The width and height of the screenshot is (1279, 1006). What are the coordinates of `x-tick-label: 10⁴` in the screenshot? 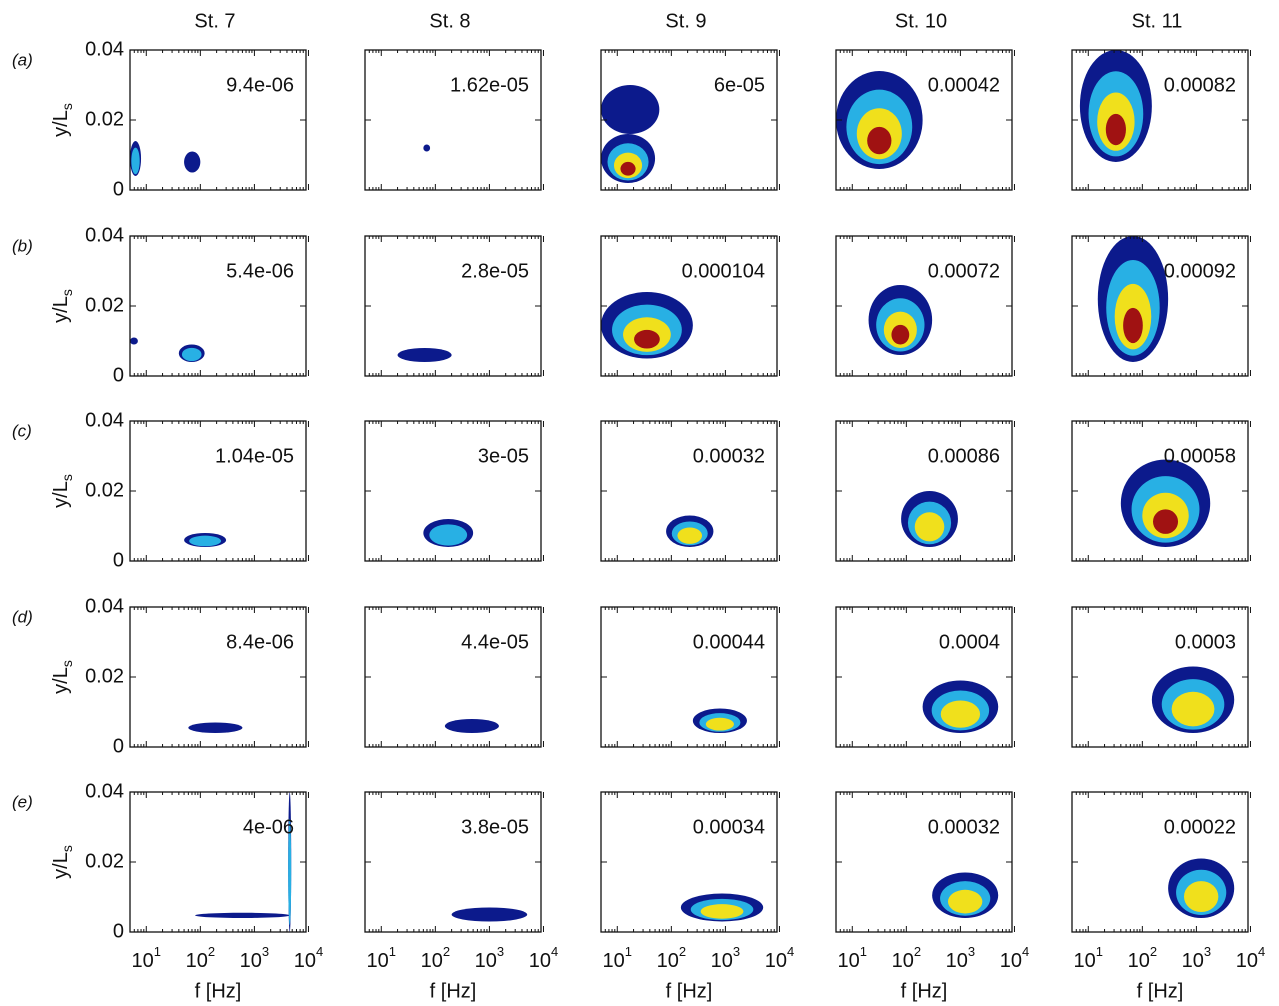 It's located at (308, 958).